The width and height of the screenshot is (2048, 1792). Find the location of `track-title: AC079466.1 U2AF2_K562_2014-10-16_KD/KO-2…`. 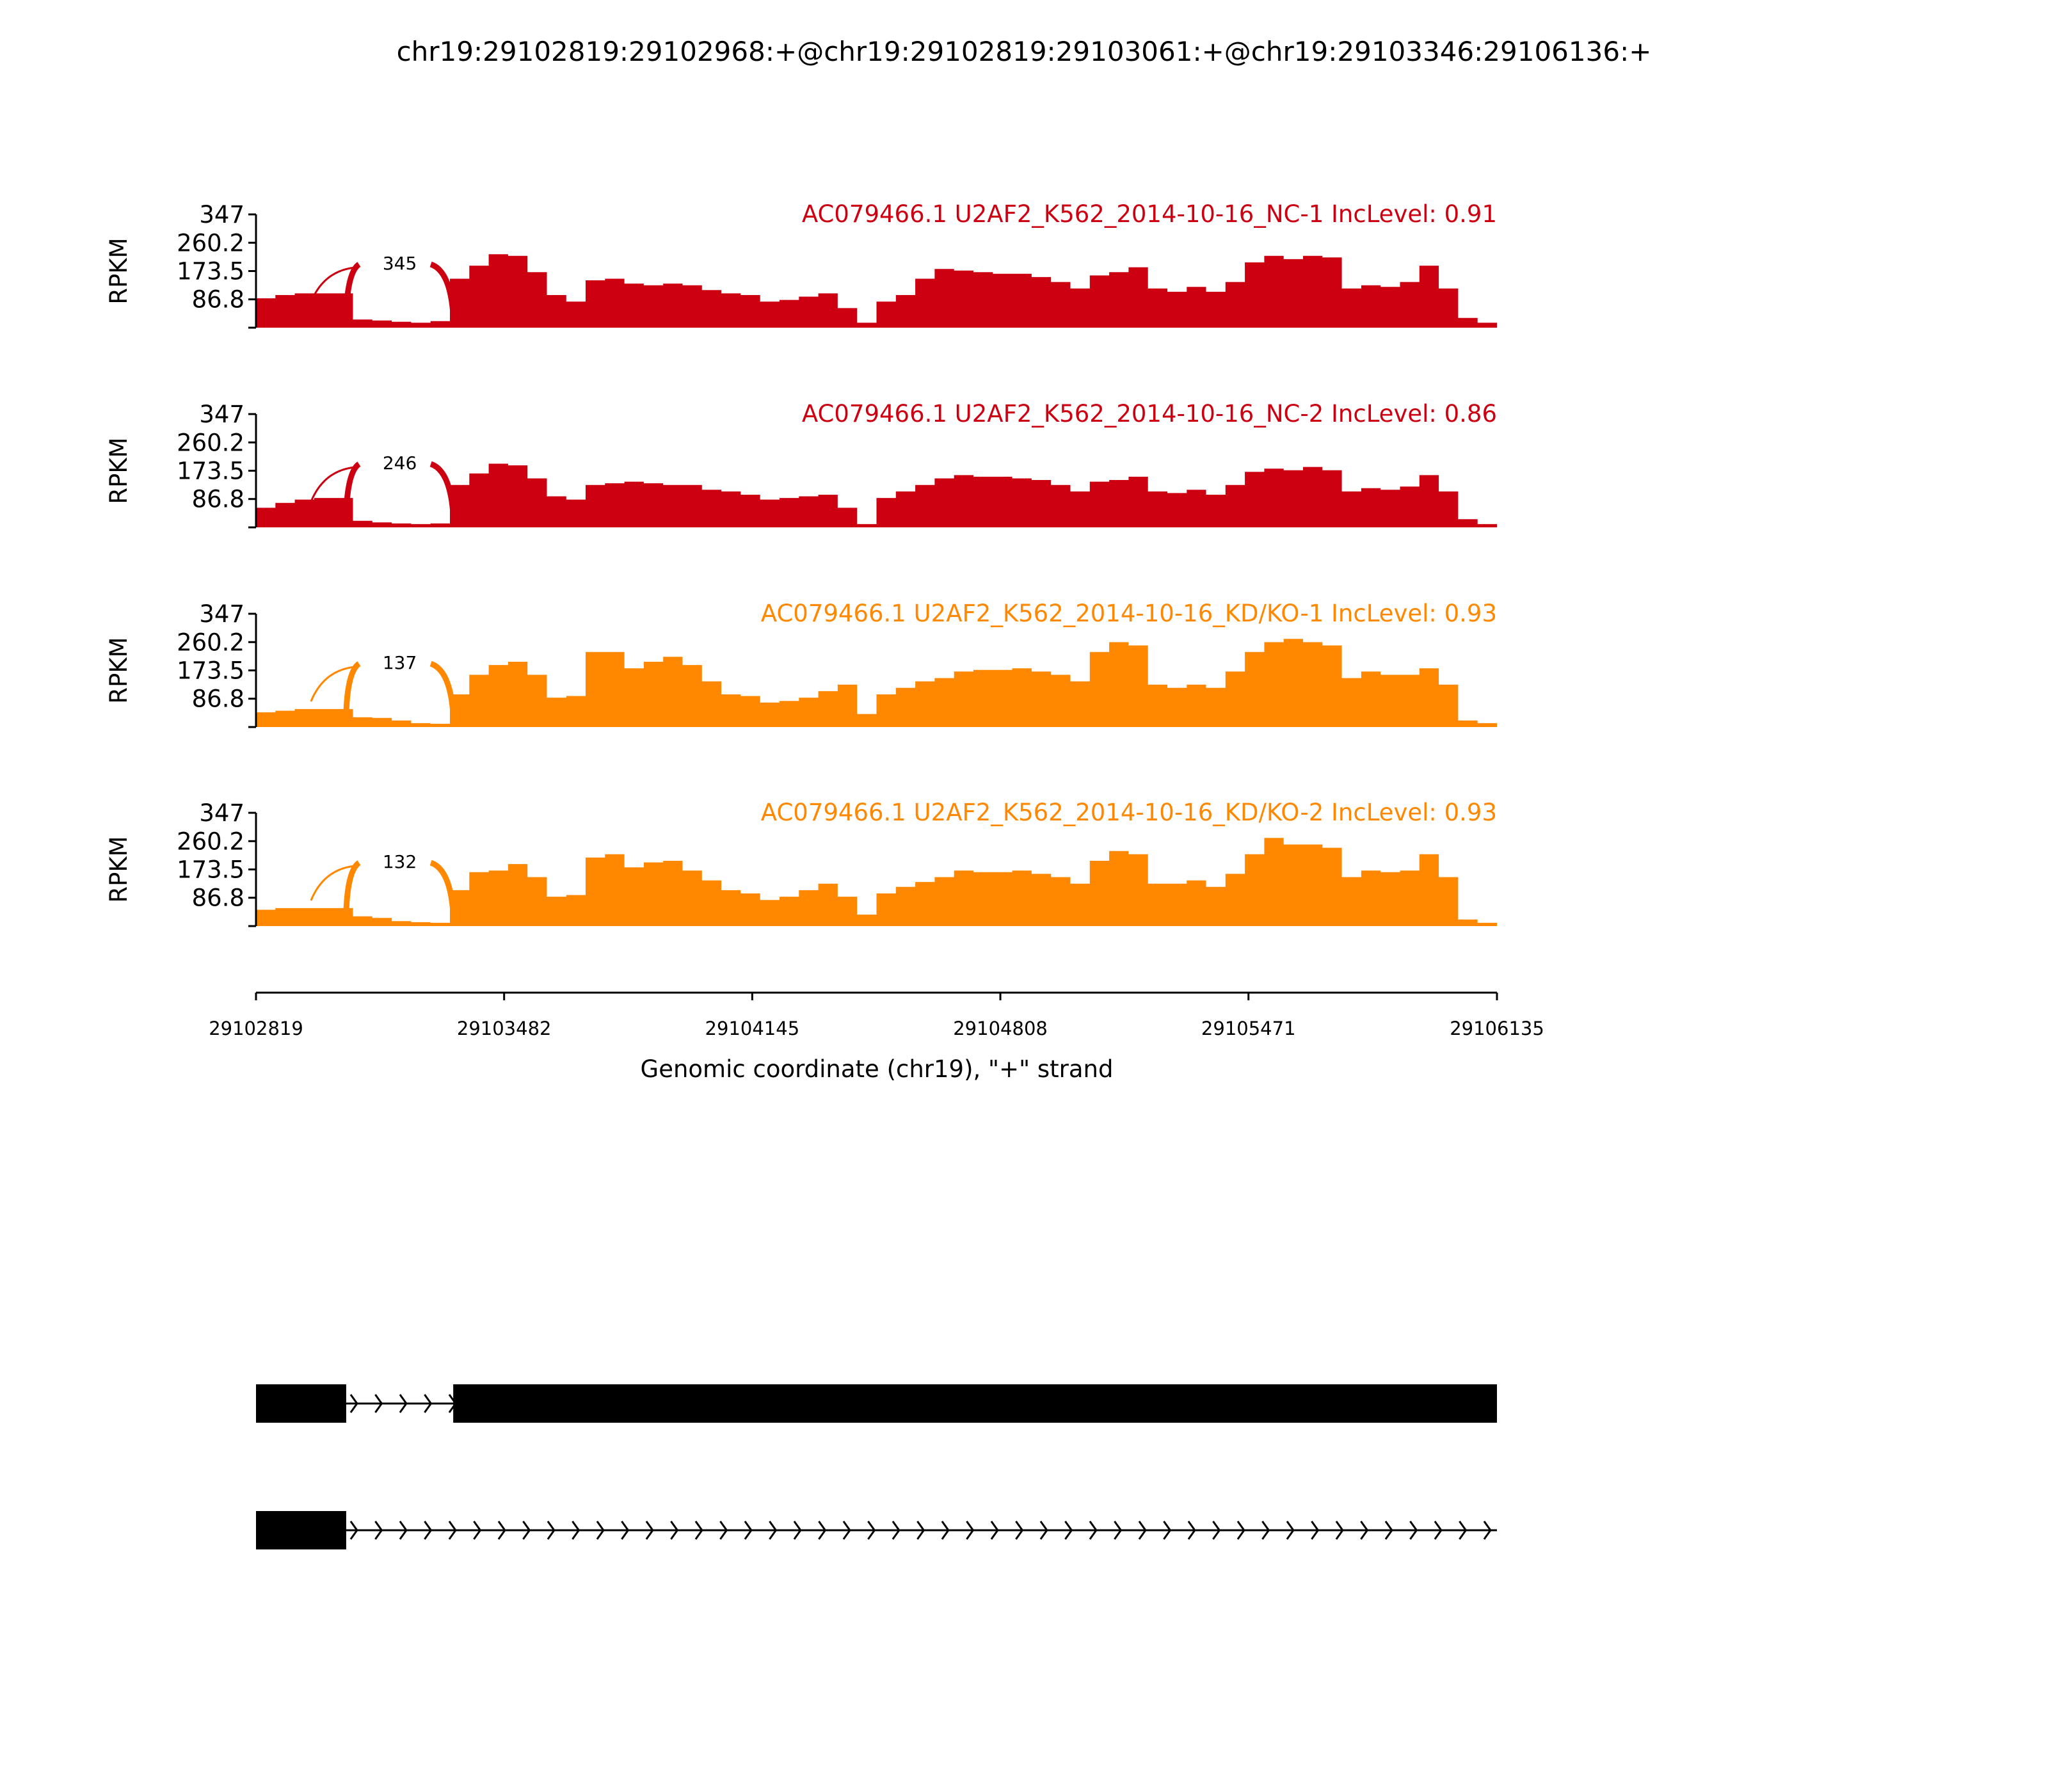

track-title: AC079466.1 U2AF2_K562_2014-10-16_KD/KO-2… is located at coordinates (1129, 812).